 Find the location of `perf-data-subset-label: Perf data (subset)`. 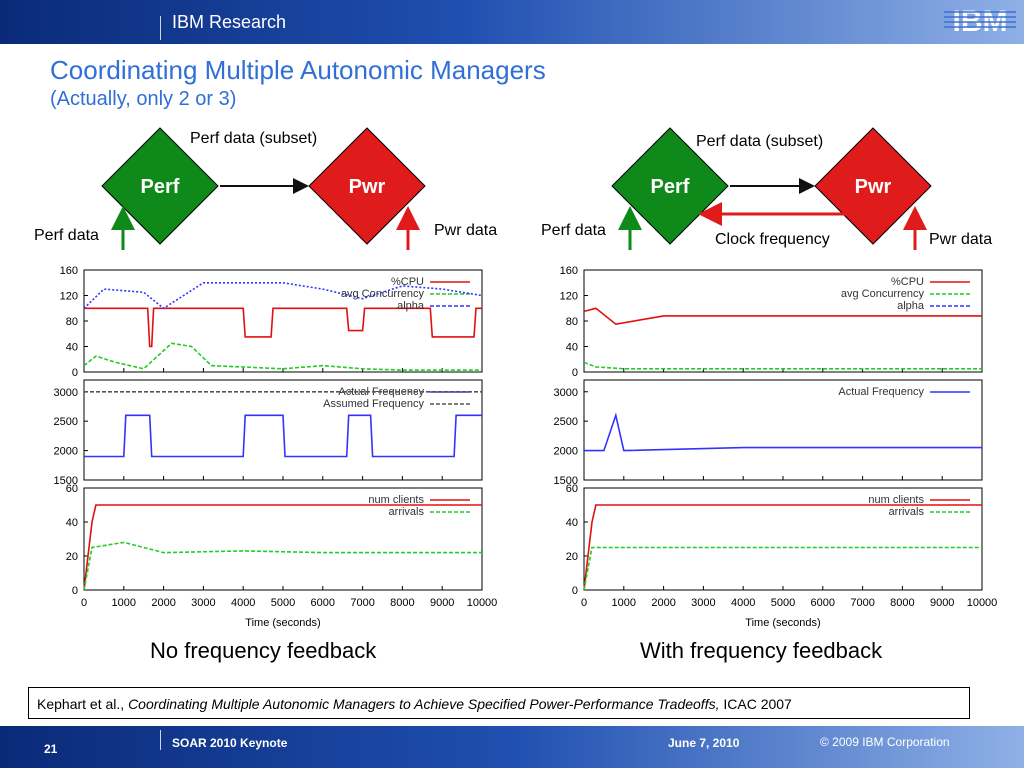

perf-data-subset-label: Perf data (subset) is located at coordinates (254, 138).